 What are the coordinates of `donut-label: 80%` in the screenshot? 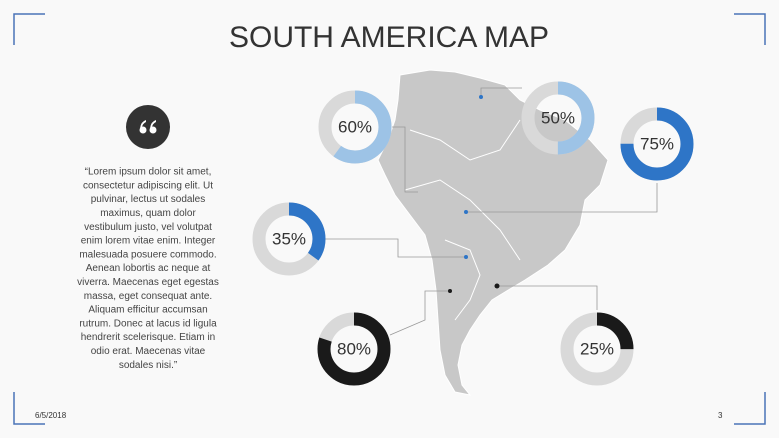 It's located at (354, 348).